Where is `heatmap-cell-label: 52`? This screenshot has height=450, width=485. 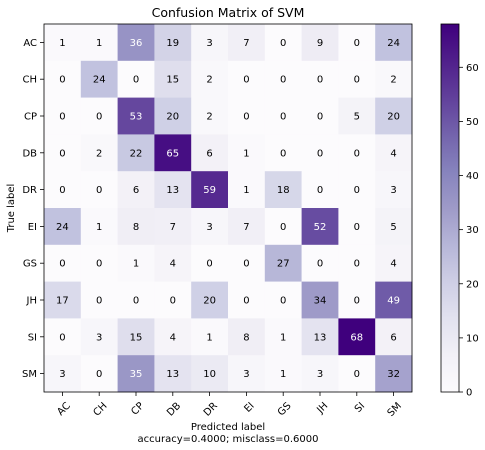
heatmap-cell-label: 52 is located at coordinates (320, 227).